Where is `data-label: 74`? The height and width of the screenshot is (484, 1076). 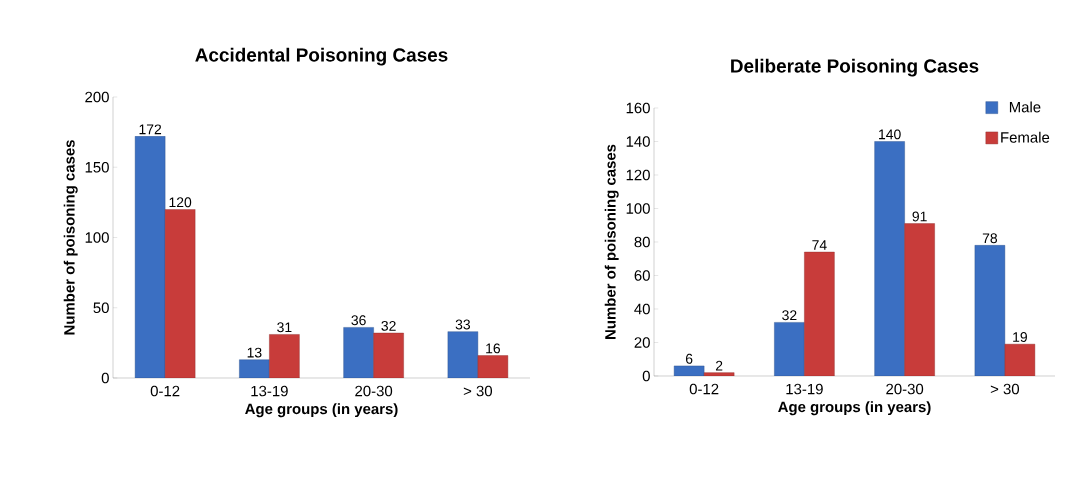
data-label: 74 is located at coordinates (819, 245).